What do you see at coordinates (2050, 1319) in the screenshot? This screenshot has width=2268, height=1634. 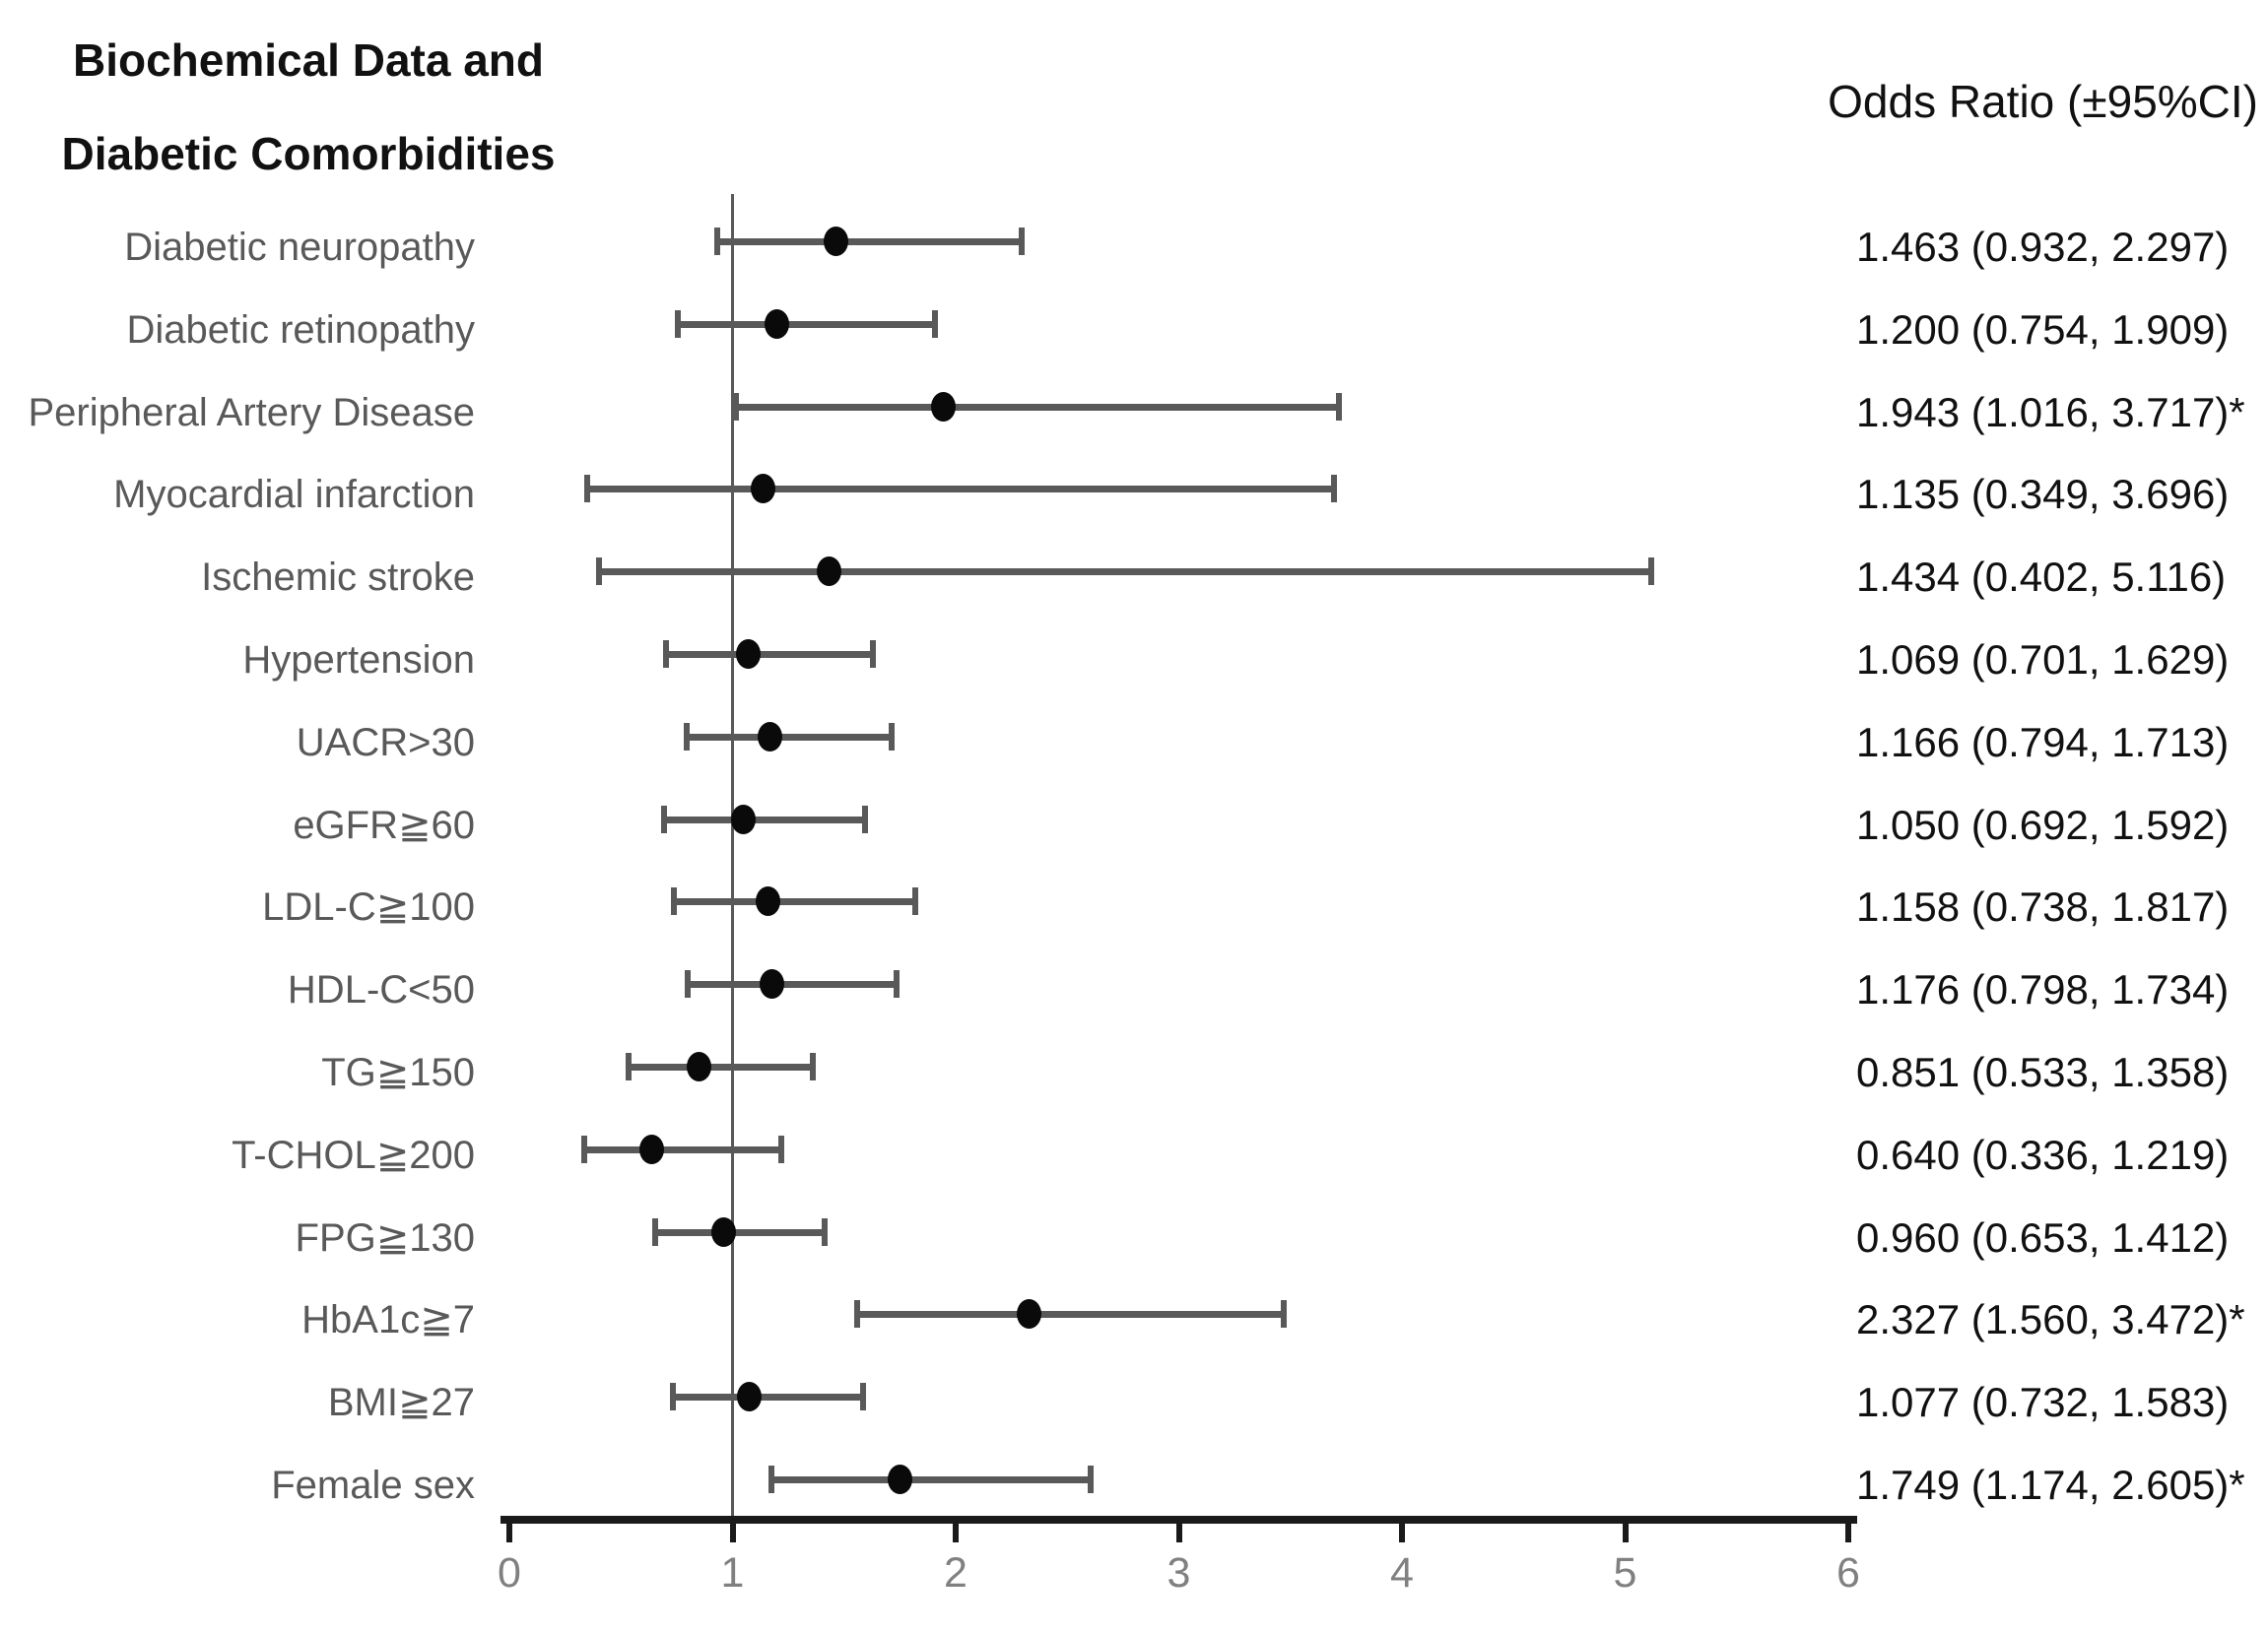 I see `row-odds-ratio-value-14: 2.327 (1.560, 3.472)*` at bounding box center [2050, 1319].